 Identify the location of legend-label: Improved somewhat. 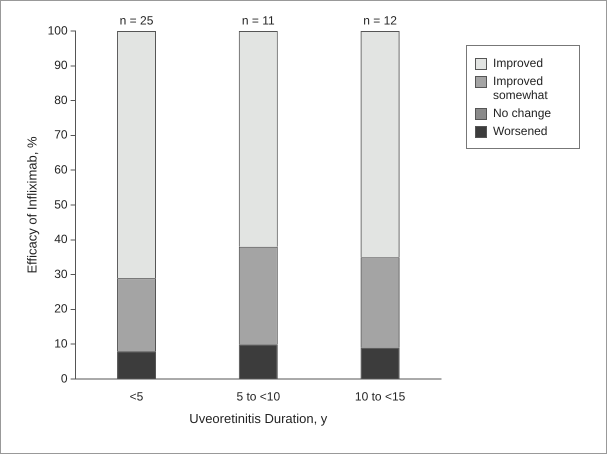
(521, 88).